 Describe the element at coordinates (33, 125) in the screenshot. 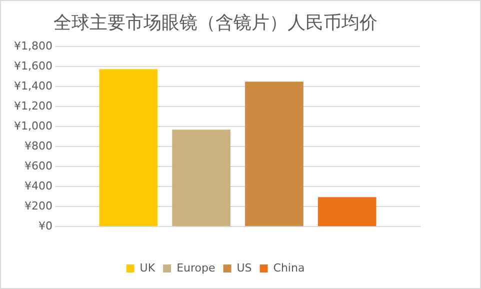

I see `y-tick-label: ¥1,000` at that location.